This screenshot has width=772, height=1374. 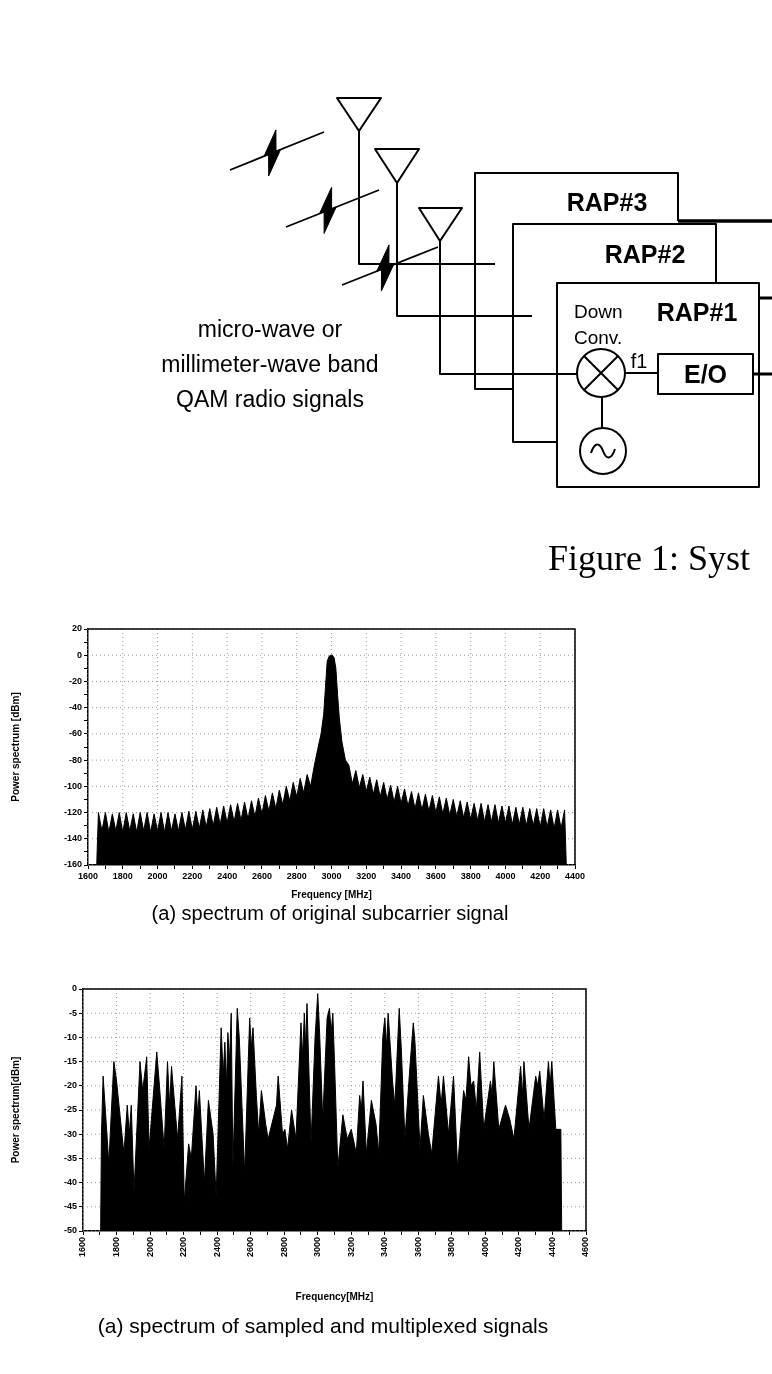 What do you see at coordinates (72, 864) in the screenshot?
I see `y-tick-label: -160` at bounding box center [72, 864].